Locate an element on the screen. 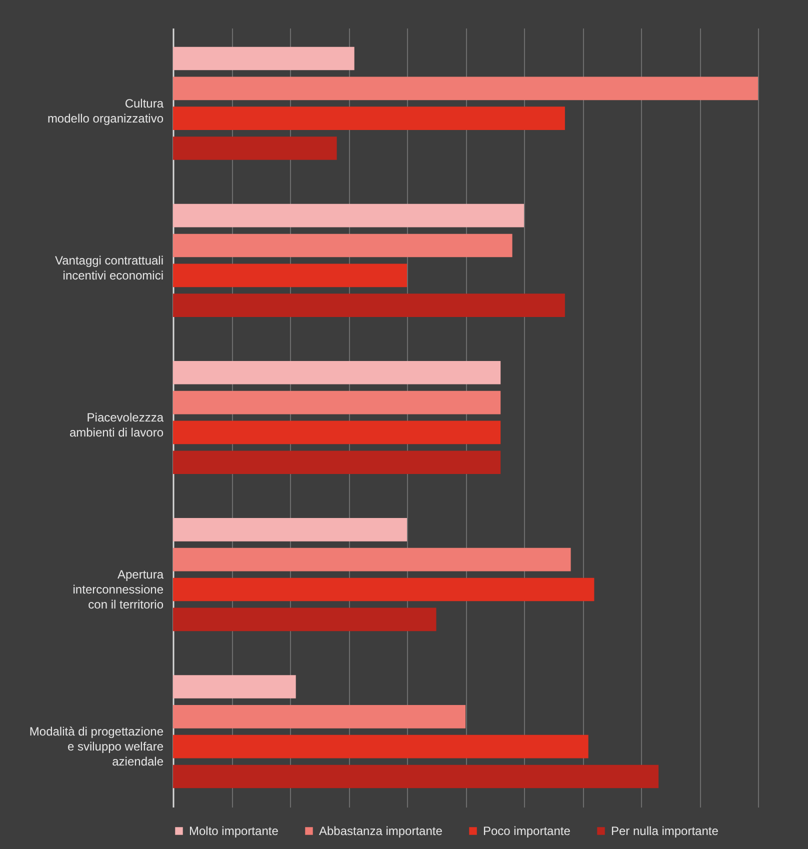 The image size is (808, 849). y-tick-label: Apertura interconnessione con il territorio is located at coordinates (118, 590).